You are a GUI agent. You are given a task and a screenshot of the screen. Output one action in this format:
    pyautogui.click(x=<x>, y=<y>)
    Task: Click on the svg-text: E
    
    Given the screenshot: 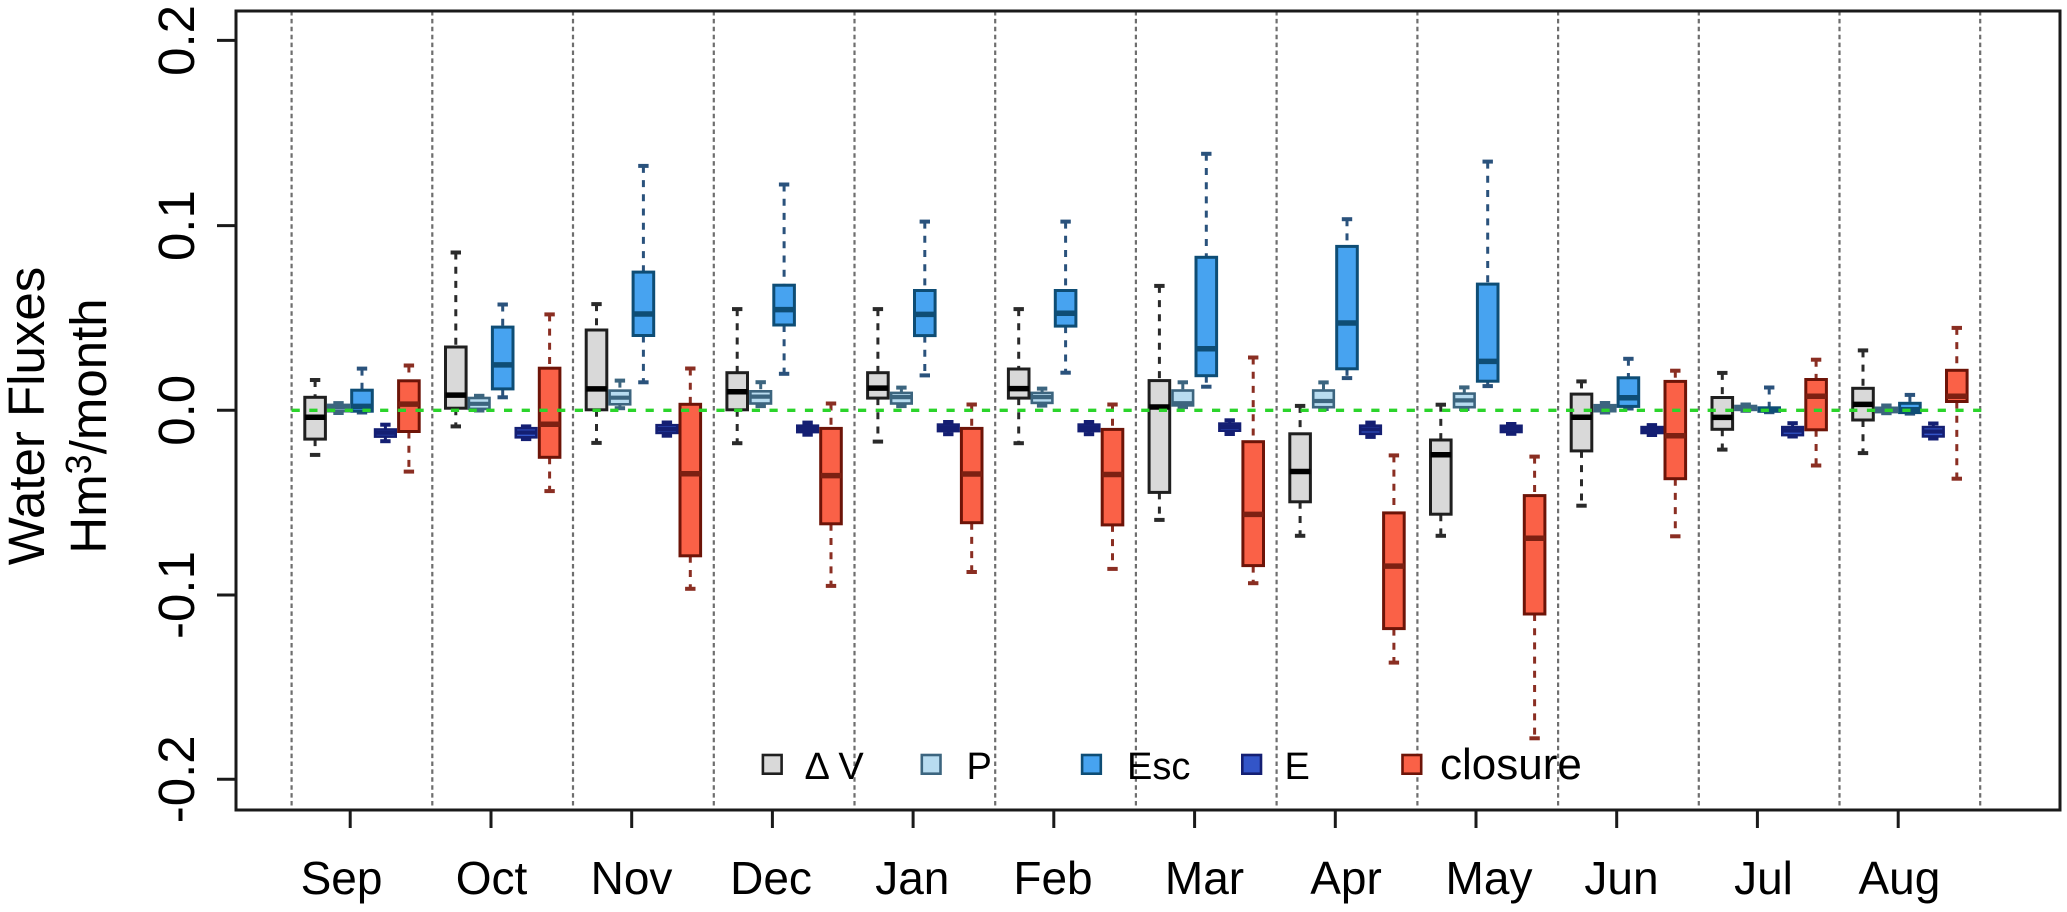 What is the action you would take?
    pyautogui.click(x=1297, y=767)
    